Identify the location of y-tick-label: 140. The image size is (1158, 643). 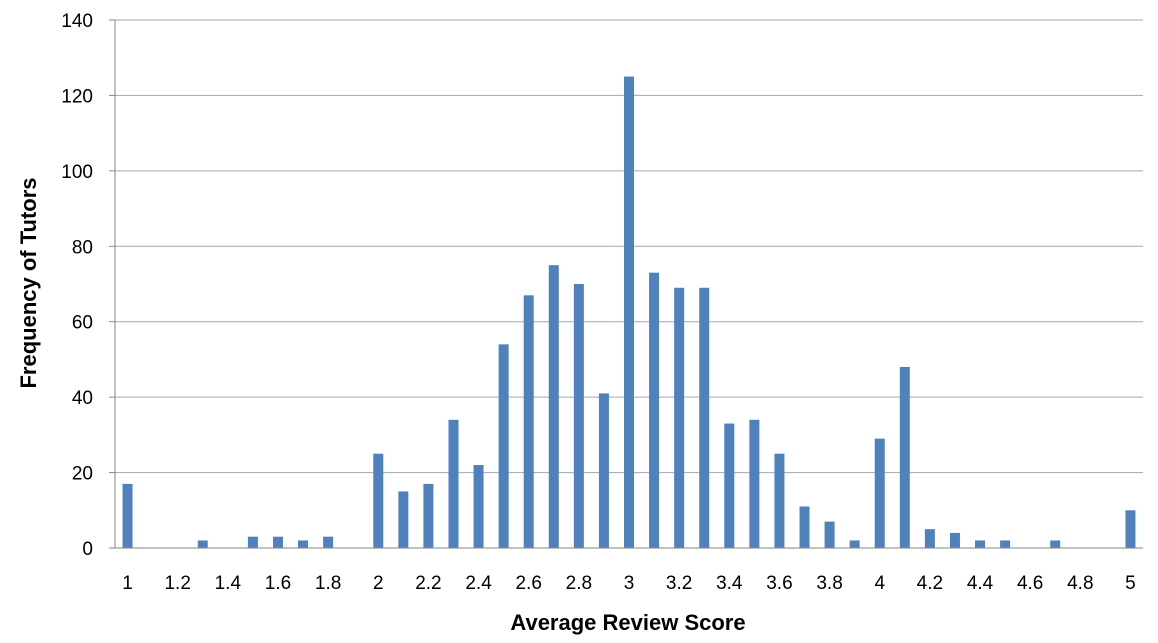
(77, 21).